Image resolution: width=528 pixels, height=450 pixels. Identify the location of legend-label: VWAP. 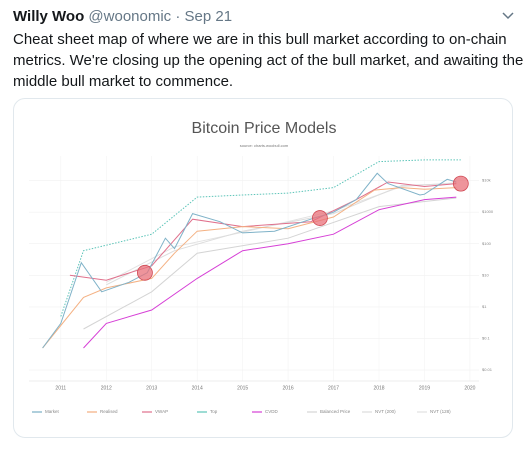
(161, 411).